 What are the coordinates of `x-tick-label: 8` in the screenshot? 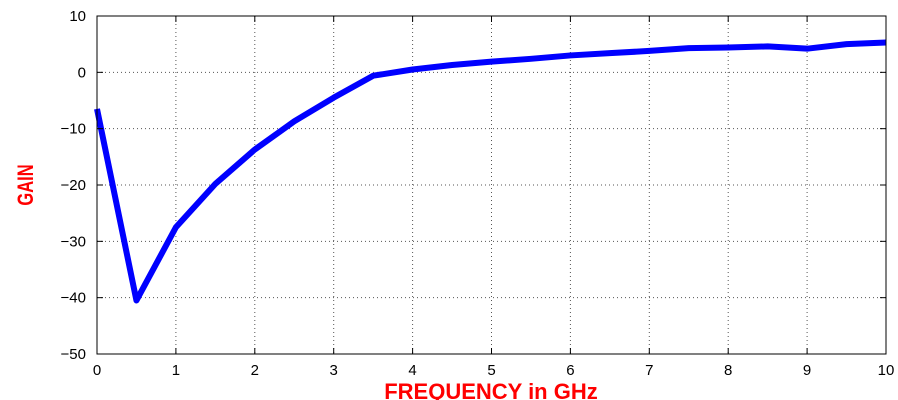 It's located at (728, 370).